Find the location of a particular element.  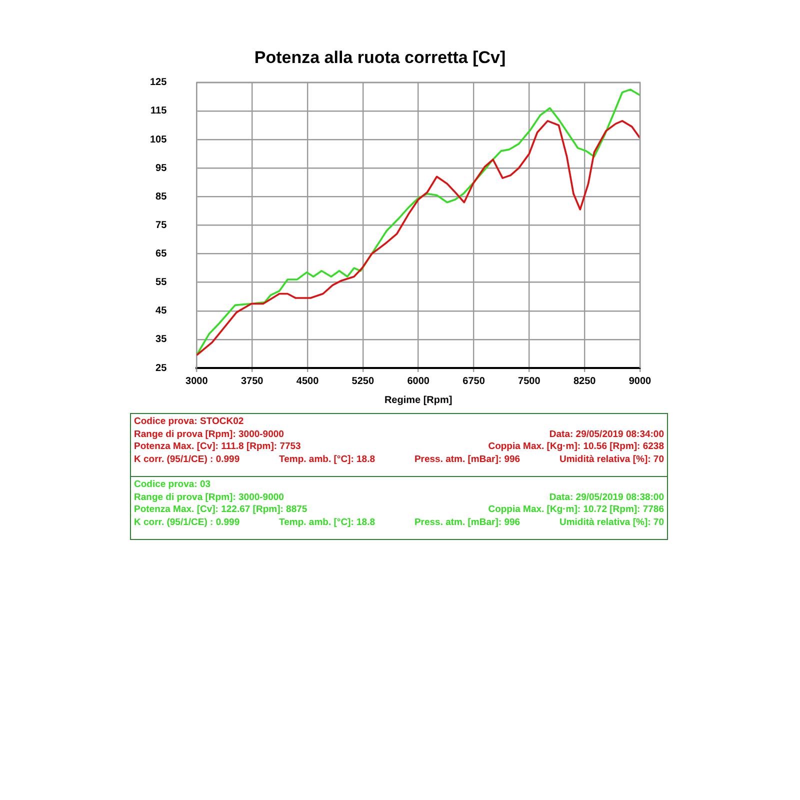

text: Potenza Max. [Cv]: 111.8 [Rpm]: 7753 is located at coordinates (217, 447).